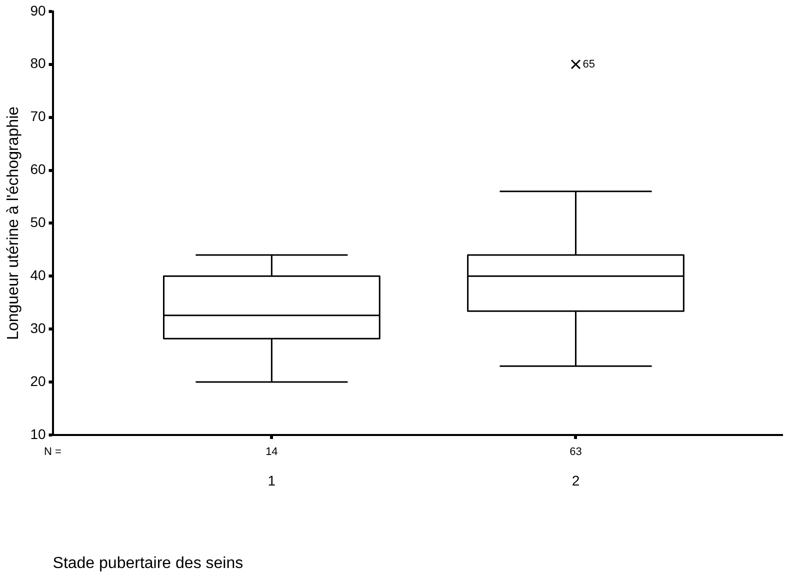 The image size is (790, 583). I want to click on y-tick-label: 50, so click(38, 222).